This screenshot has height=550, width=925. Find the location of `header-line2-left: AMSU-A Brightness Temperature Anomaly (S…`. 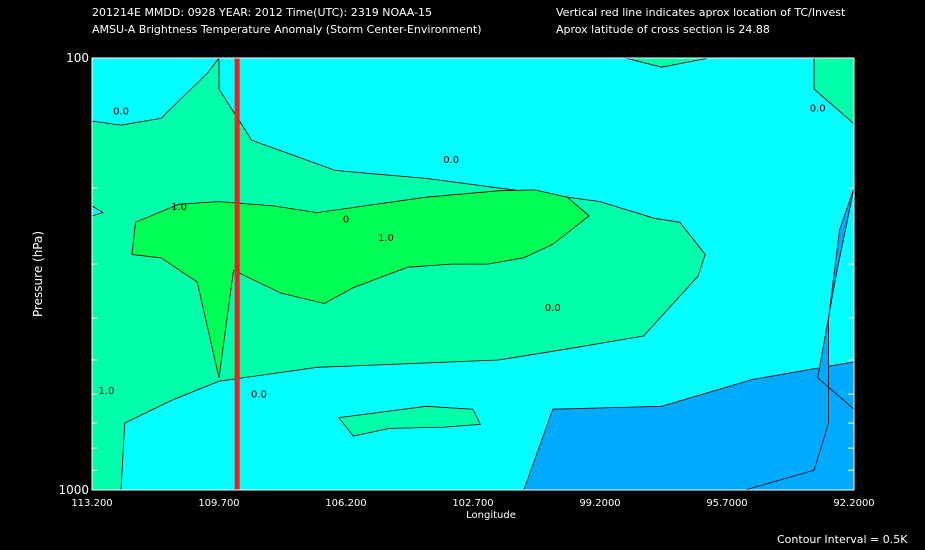

header-line2-left: AMSU-A Brightness Temperature Anomaly (S… is located at coordinates (287, 29).